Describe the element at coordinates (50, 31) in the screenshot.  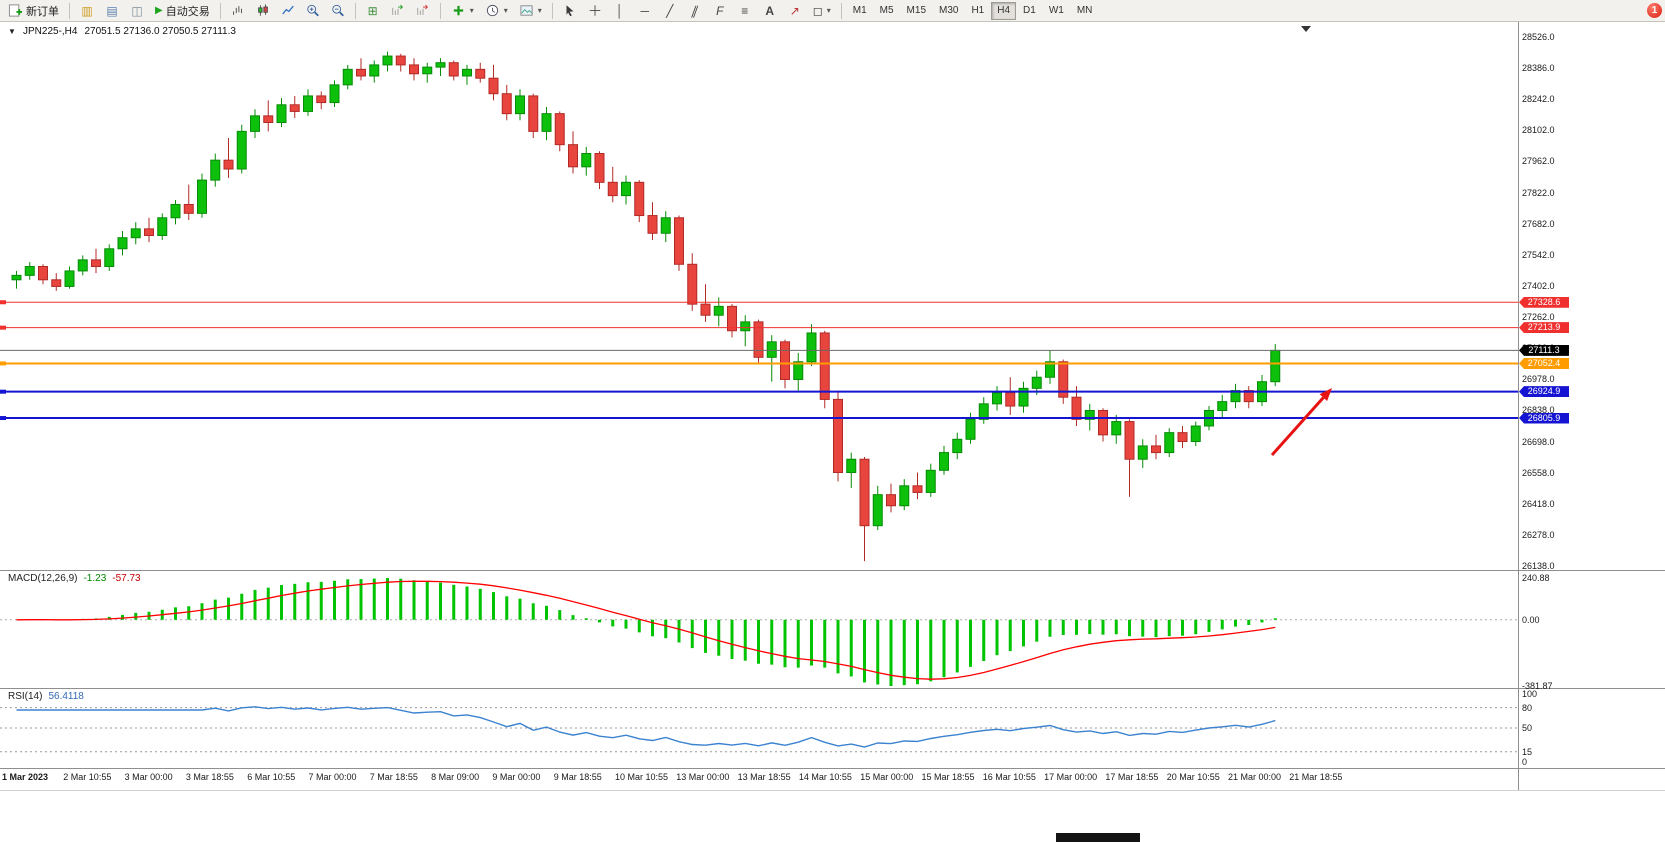
I see `chart-symbol-period: JPN225-,H4` at that location.